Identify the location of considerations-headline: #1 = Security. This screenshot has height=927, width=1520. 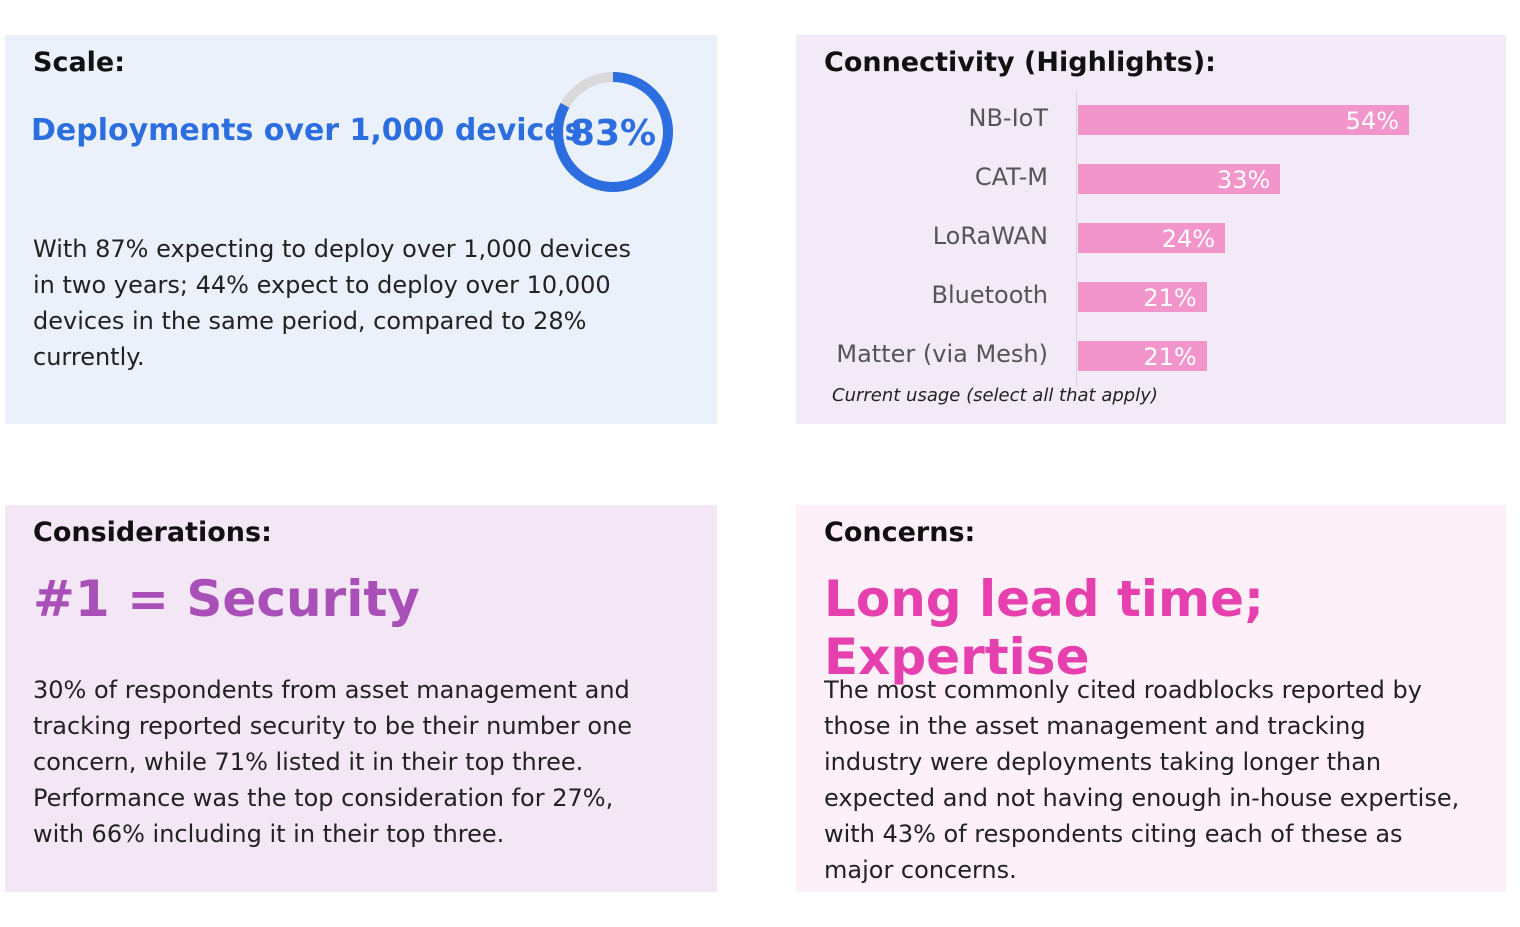
(226, 599).